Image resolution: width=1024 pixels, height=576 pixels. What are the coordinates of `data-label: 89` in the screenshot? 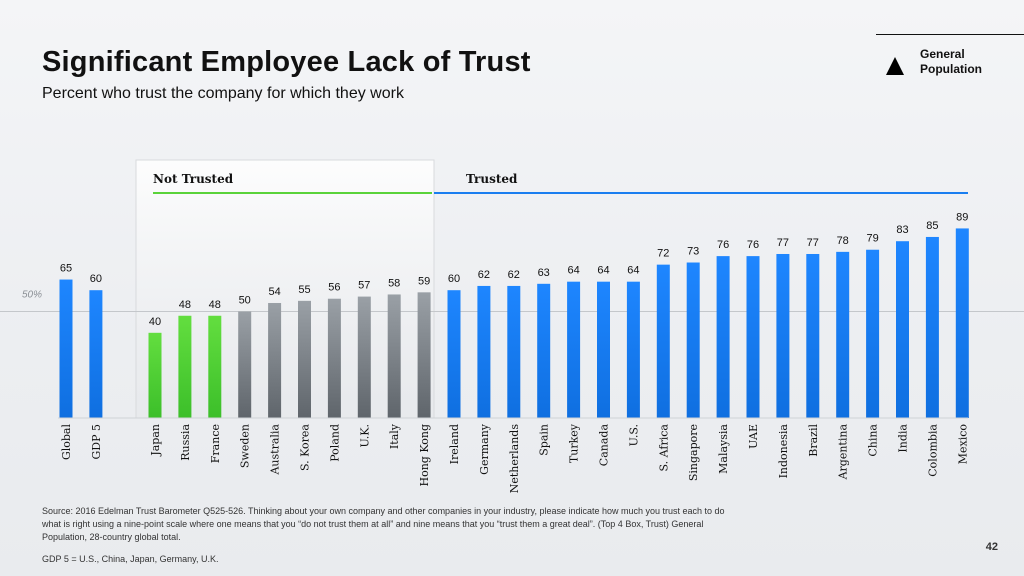 It's located at (962, 217).